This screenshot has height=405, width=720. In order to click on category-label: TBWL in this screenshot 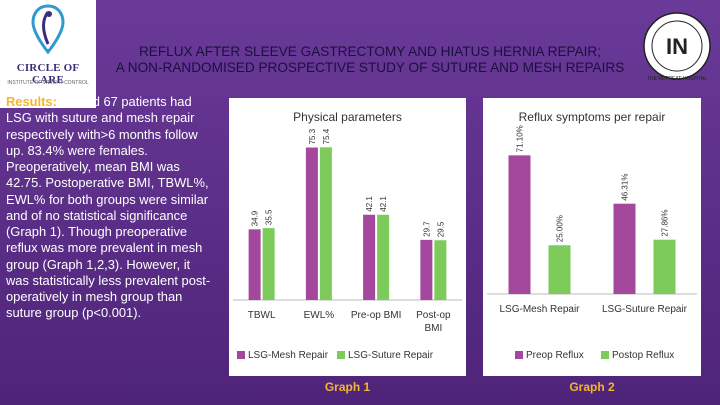, I will do `click(262, 315)`.